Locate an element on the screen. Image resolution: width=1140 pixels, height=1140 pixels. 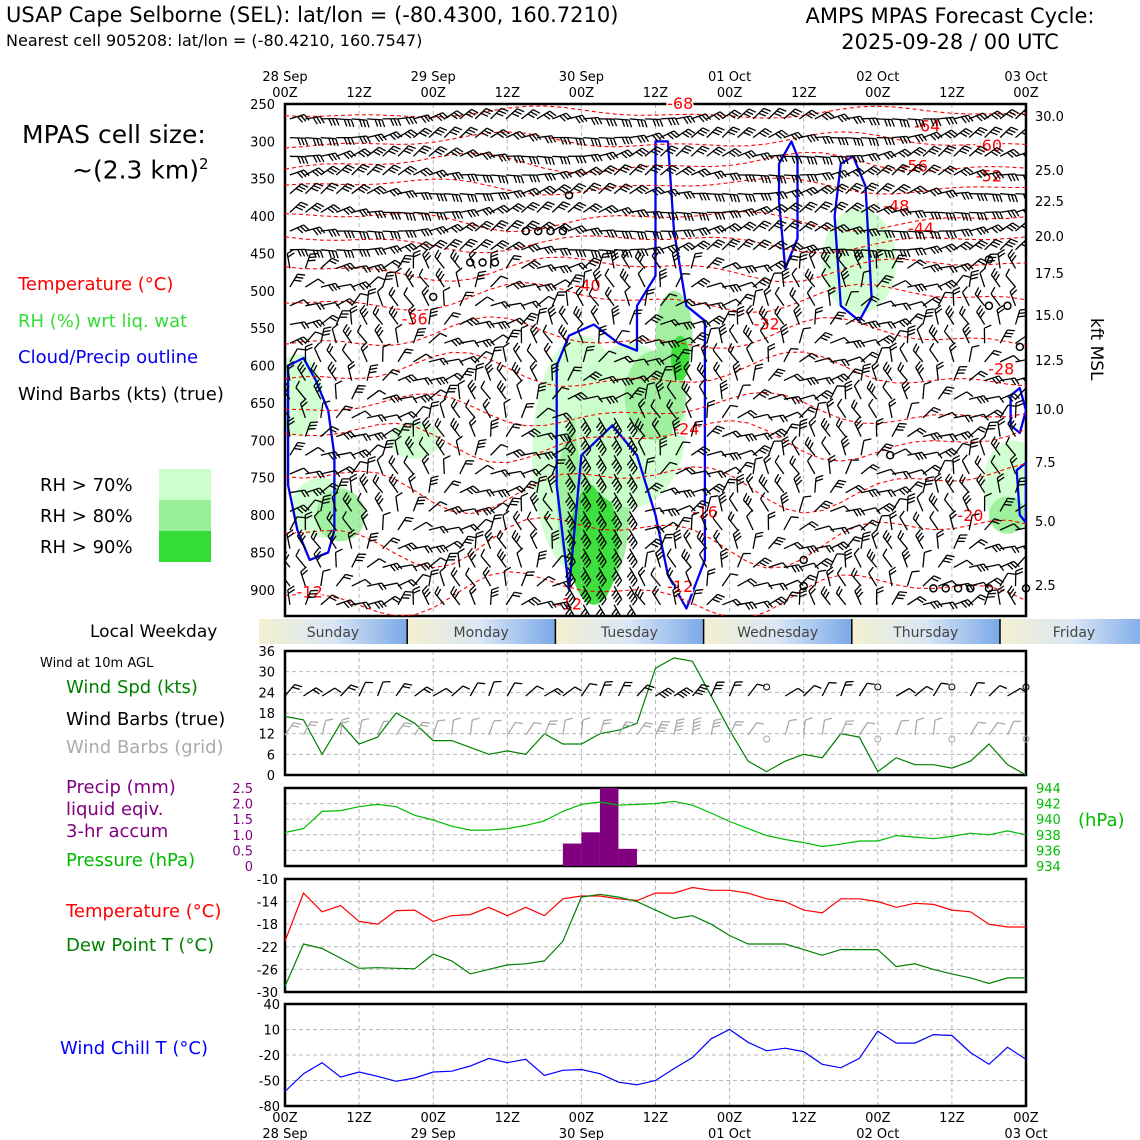
temperature-contour-label: -32 is located at coordinates (767, 324).